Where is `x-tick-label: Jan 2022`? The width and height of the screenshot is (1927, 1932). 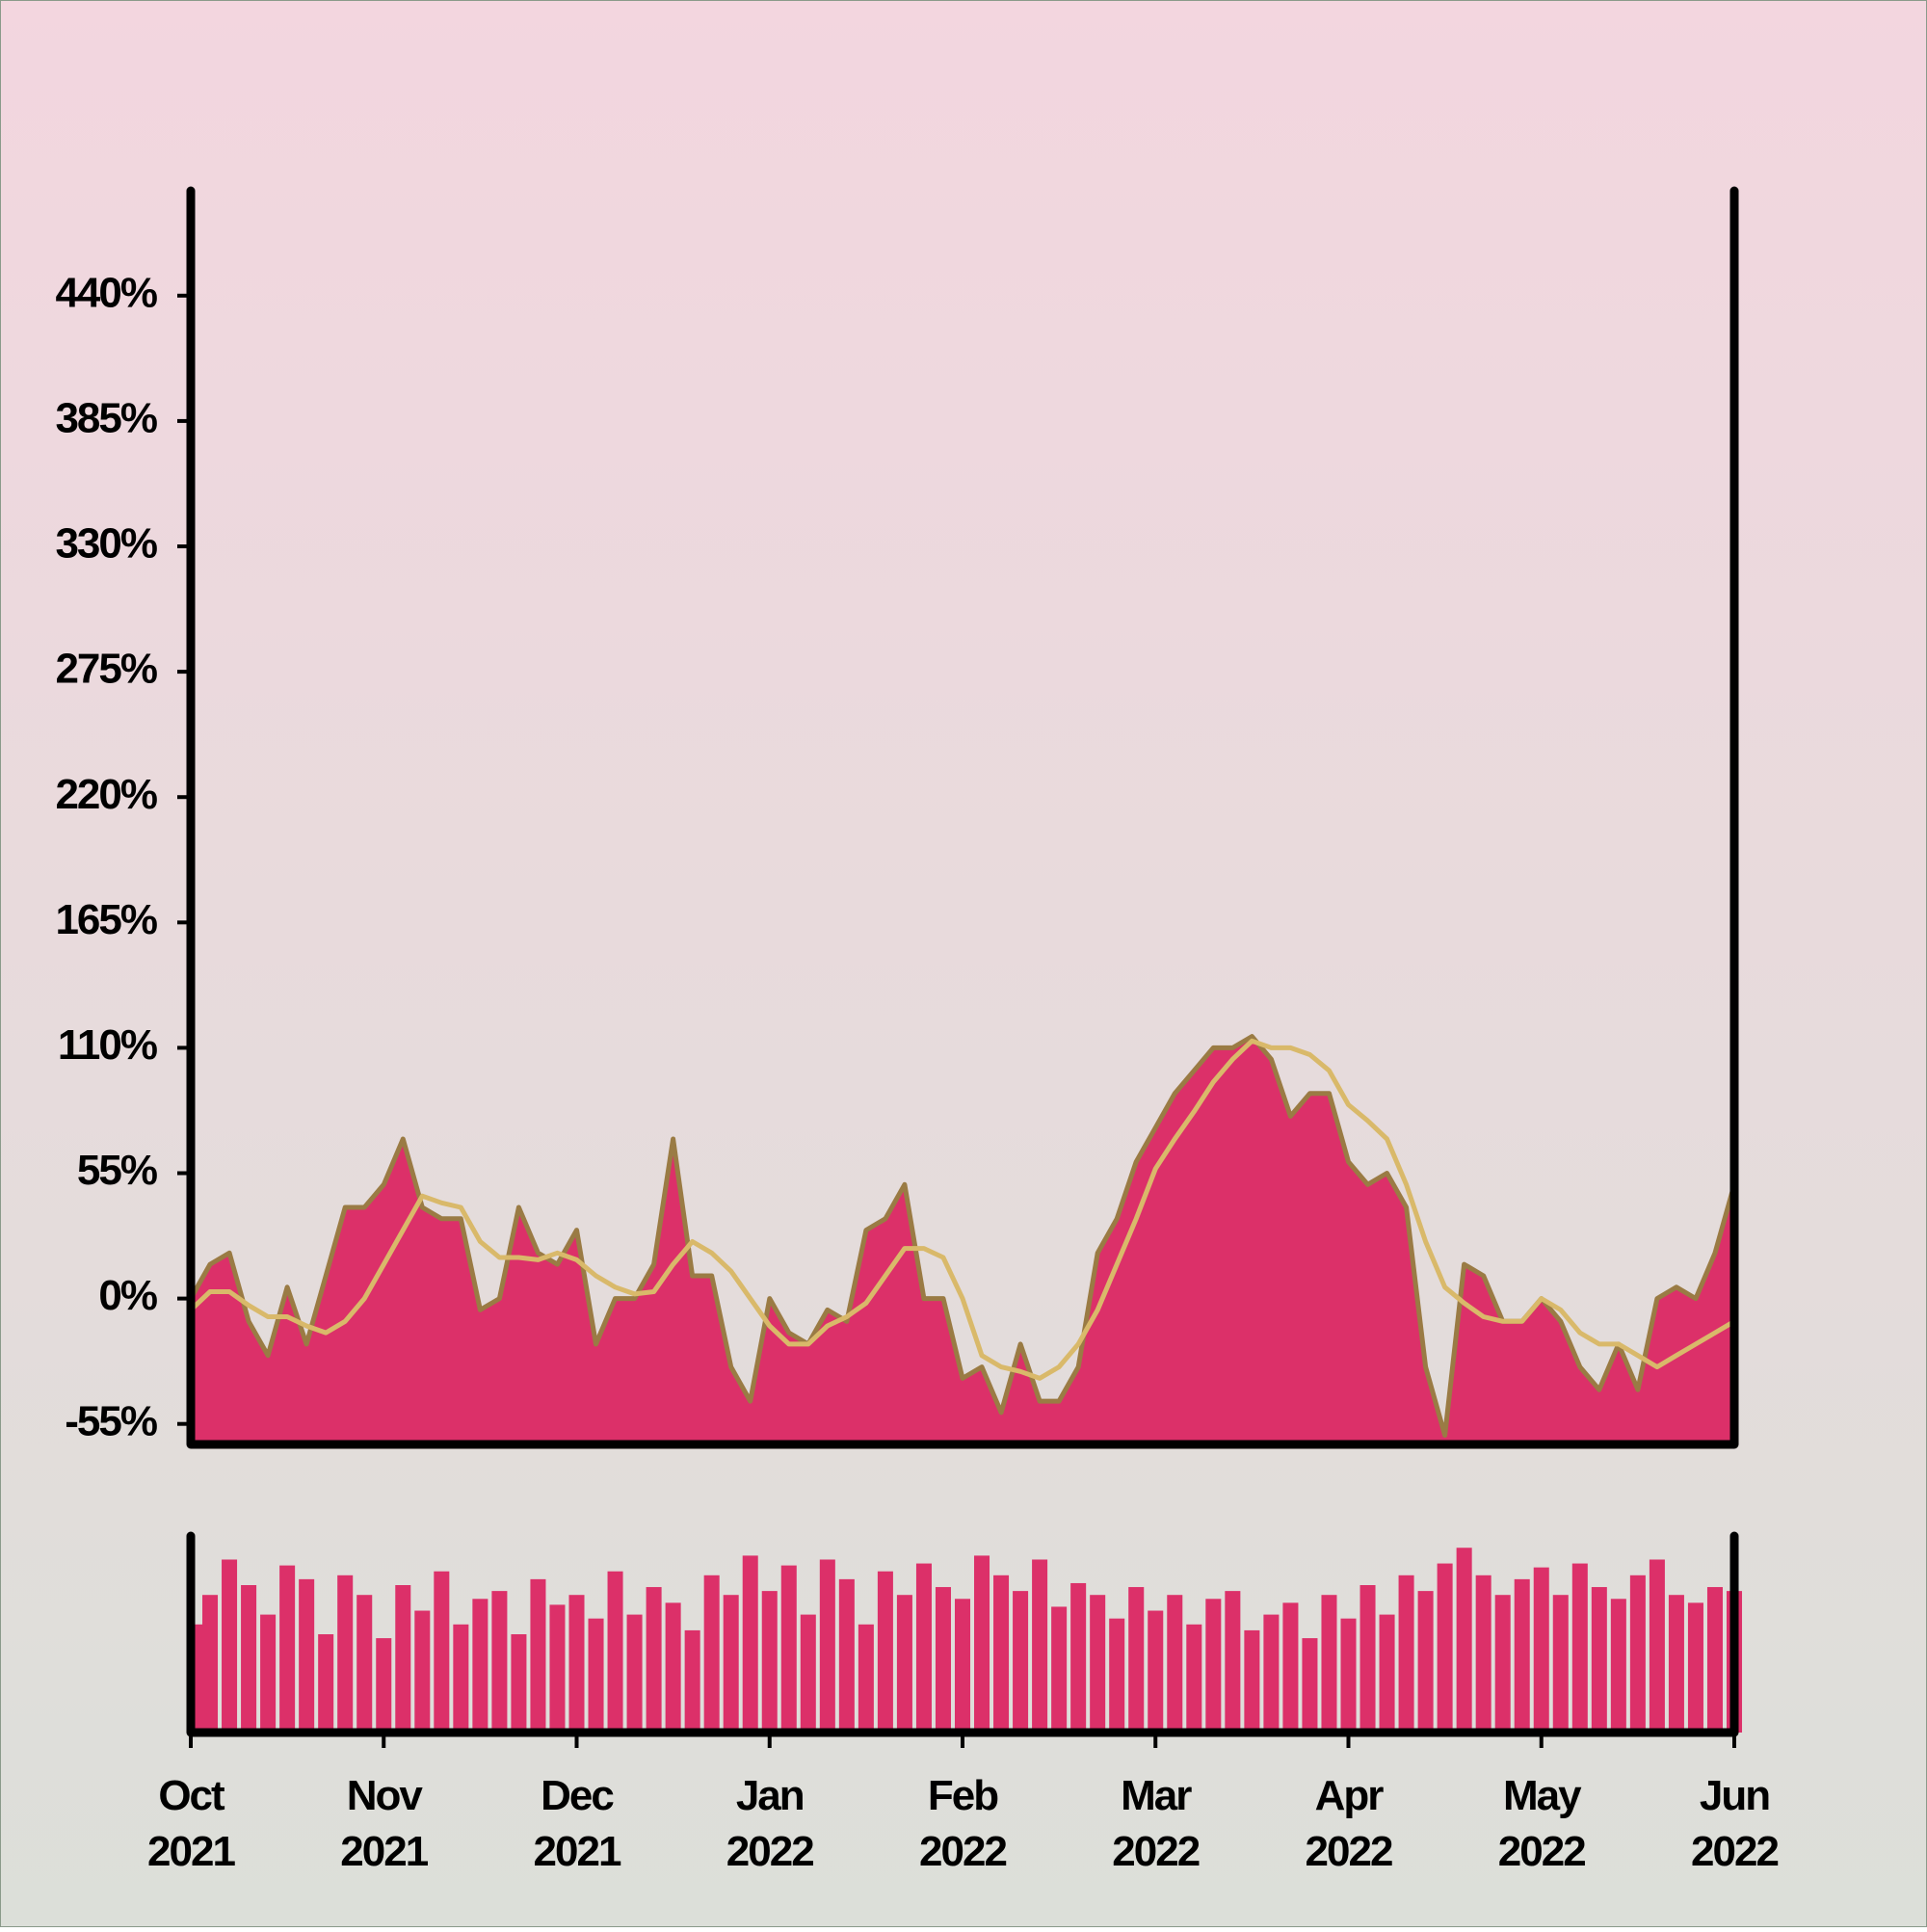 x-tick-label: Jan 2022 is located at coordinates (769, 1823).